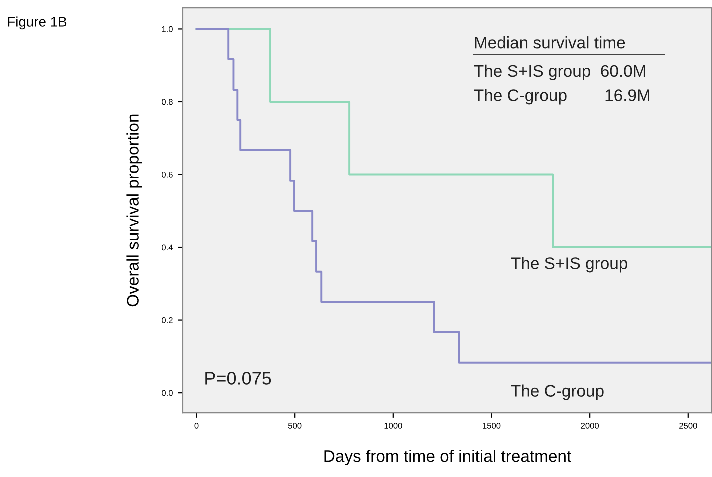 This screenshot has width=712, height=477. What do you see at coordinates (550, 42) in the screenshot?
I see `annotation: Median survival time` at bounding box center [550, 42].